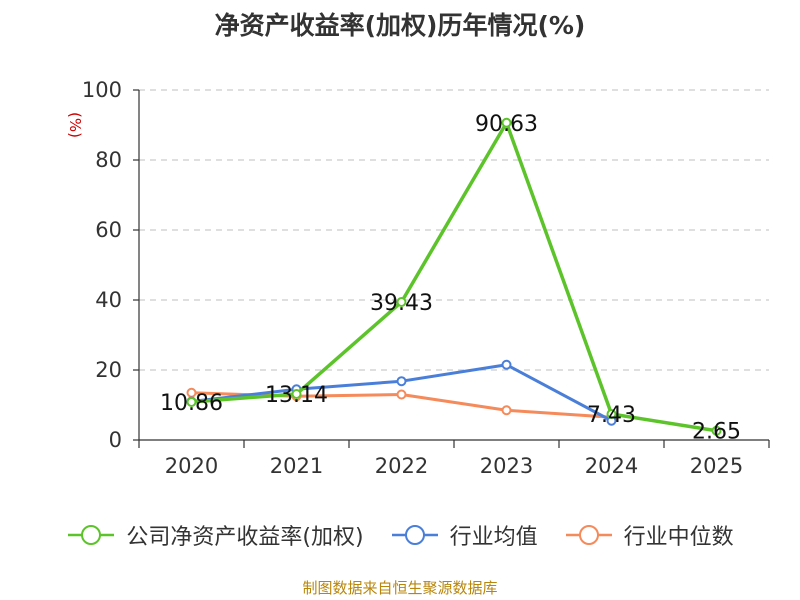 The height and width of the screenshot is (600, 800). I want to click on legend-marker-industry-avg, so click(414, 535).